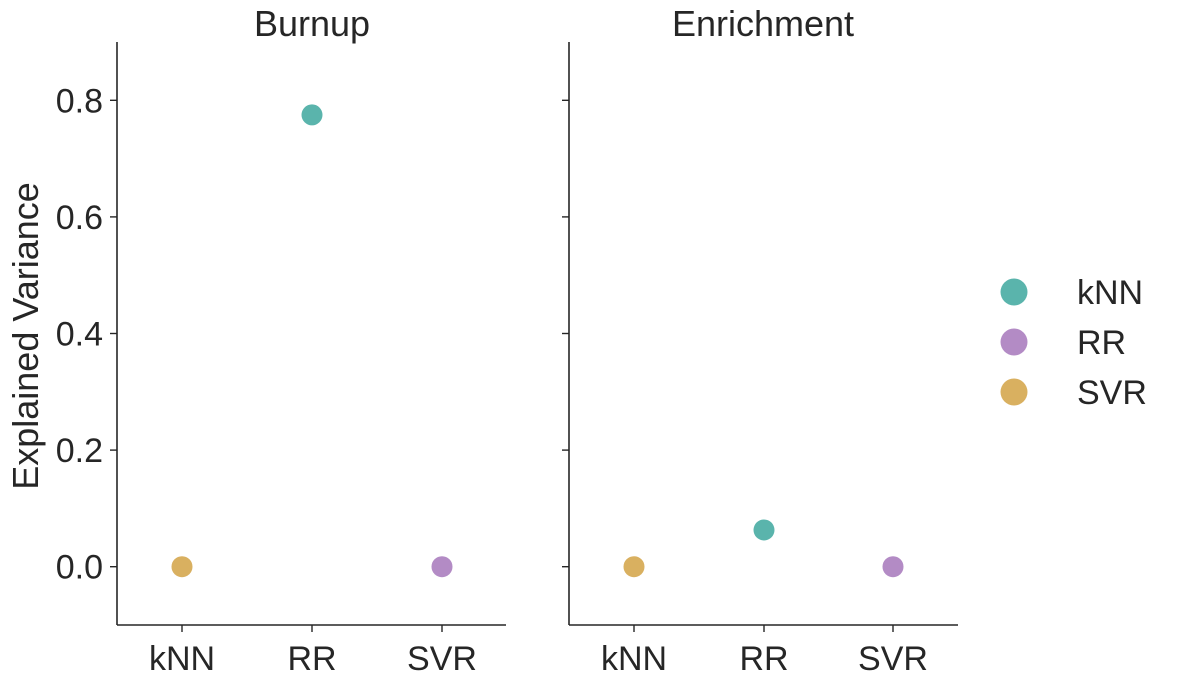 The height and width of the screenshot is (691, 1179). Describe the element at coordinates (312, 23) in the screenshot. I see `panel-title: Burnup` at that location.